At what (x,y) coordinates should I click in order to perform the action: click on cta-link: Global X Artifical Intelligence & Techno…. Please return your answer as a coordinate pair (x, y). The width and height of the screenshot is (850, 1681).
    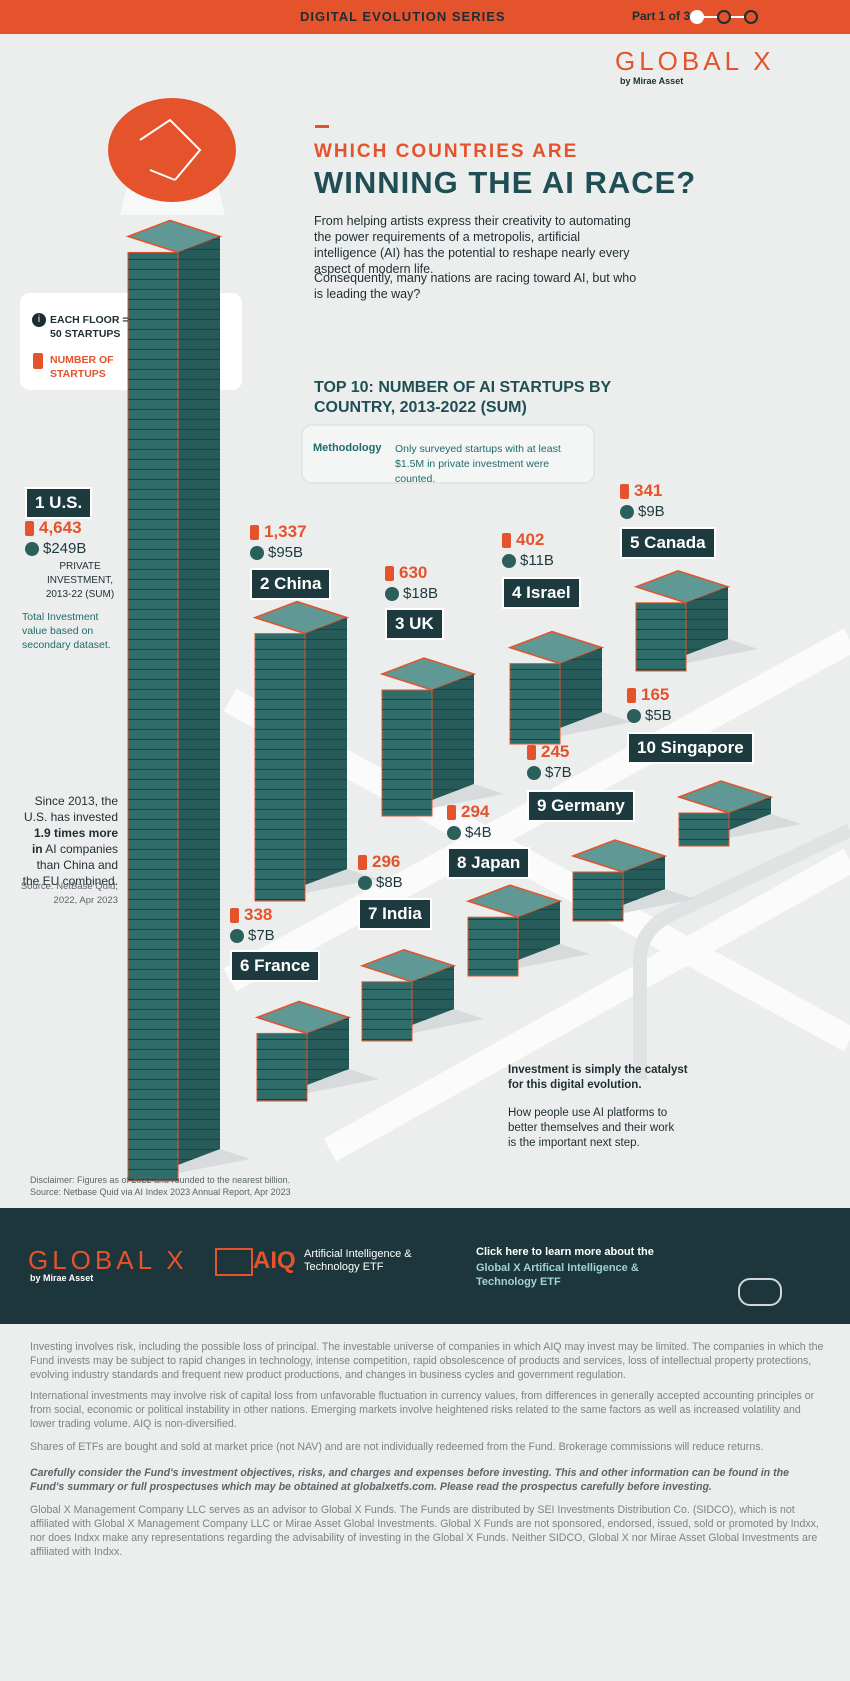
    Looking at the image, I should click on (557, 1275).